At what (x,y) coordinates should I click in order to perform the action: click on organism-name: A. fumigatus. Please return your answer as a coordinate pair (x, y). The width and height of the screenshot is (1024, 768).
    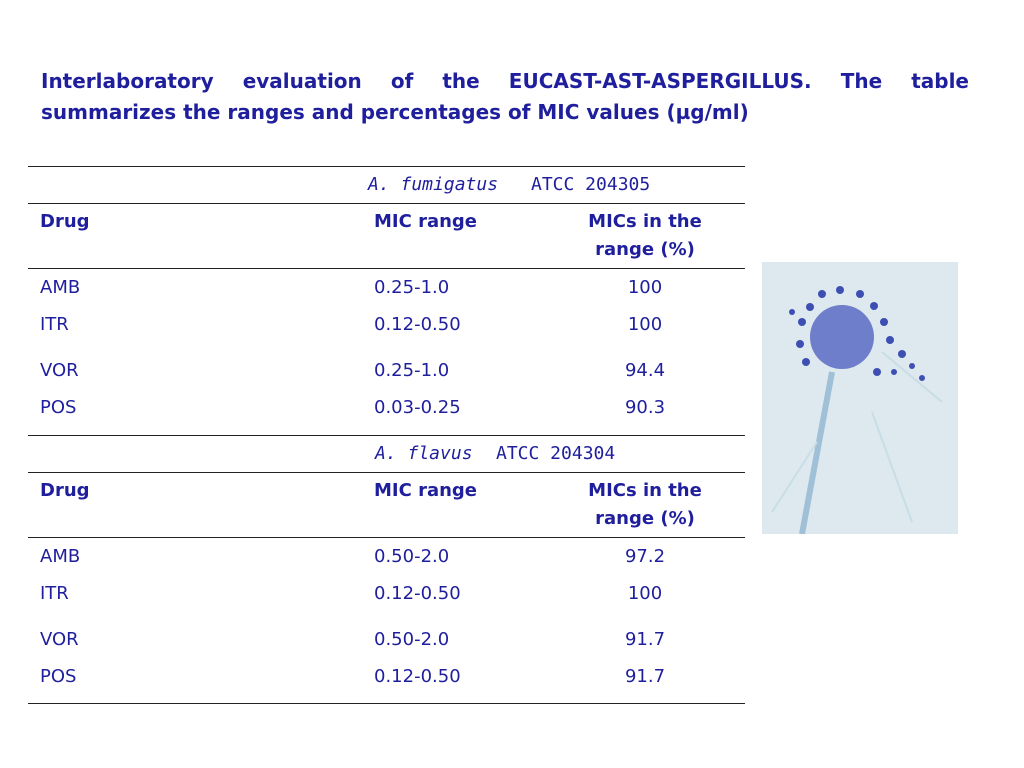
    Looking at the image, I should click on (433, 184).